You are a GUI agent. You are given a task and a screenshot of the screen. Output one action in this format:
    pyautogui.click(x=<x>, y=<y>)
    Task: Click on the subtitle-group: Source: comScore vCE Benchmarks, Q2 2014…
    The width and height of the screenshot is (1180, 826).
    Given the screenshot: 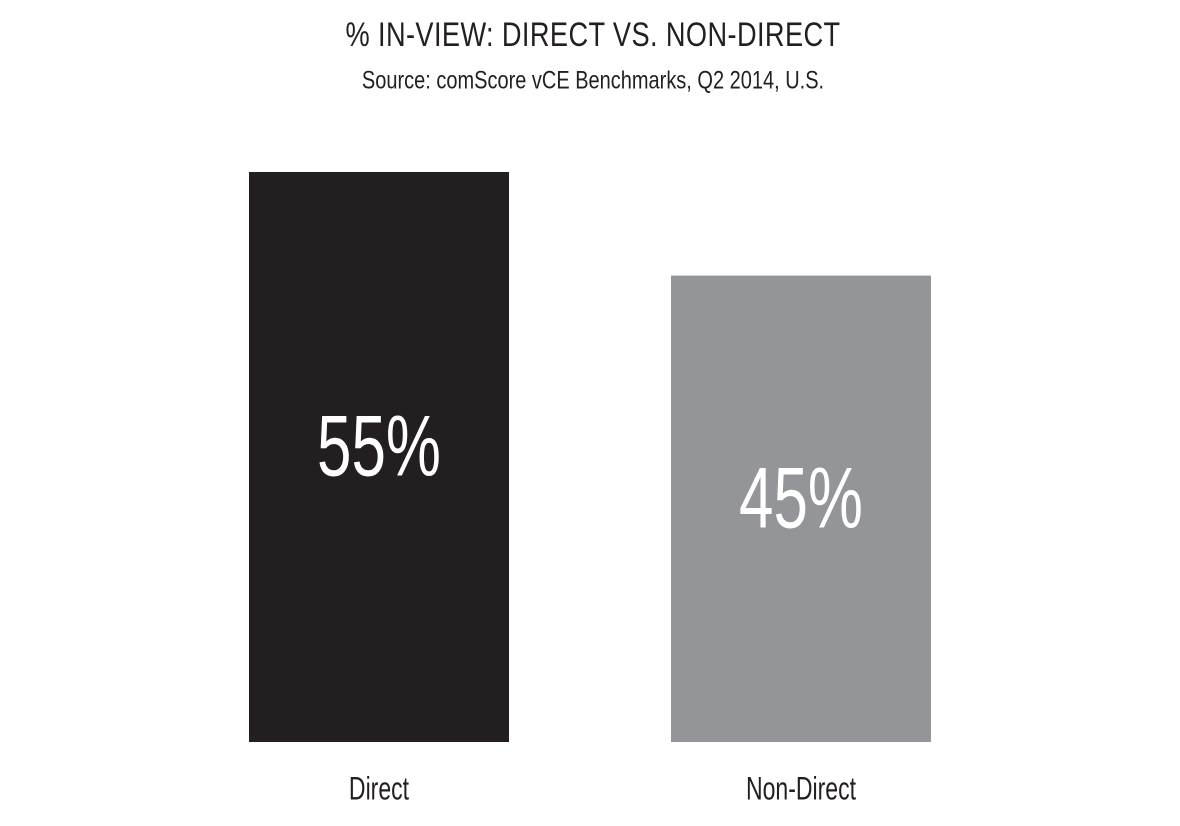 What is the action you would take?
    pyautogui.click(x=593, y=81)
    